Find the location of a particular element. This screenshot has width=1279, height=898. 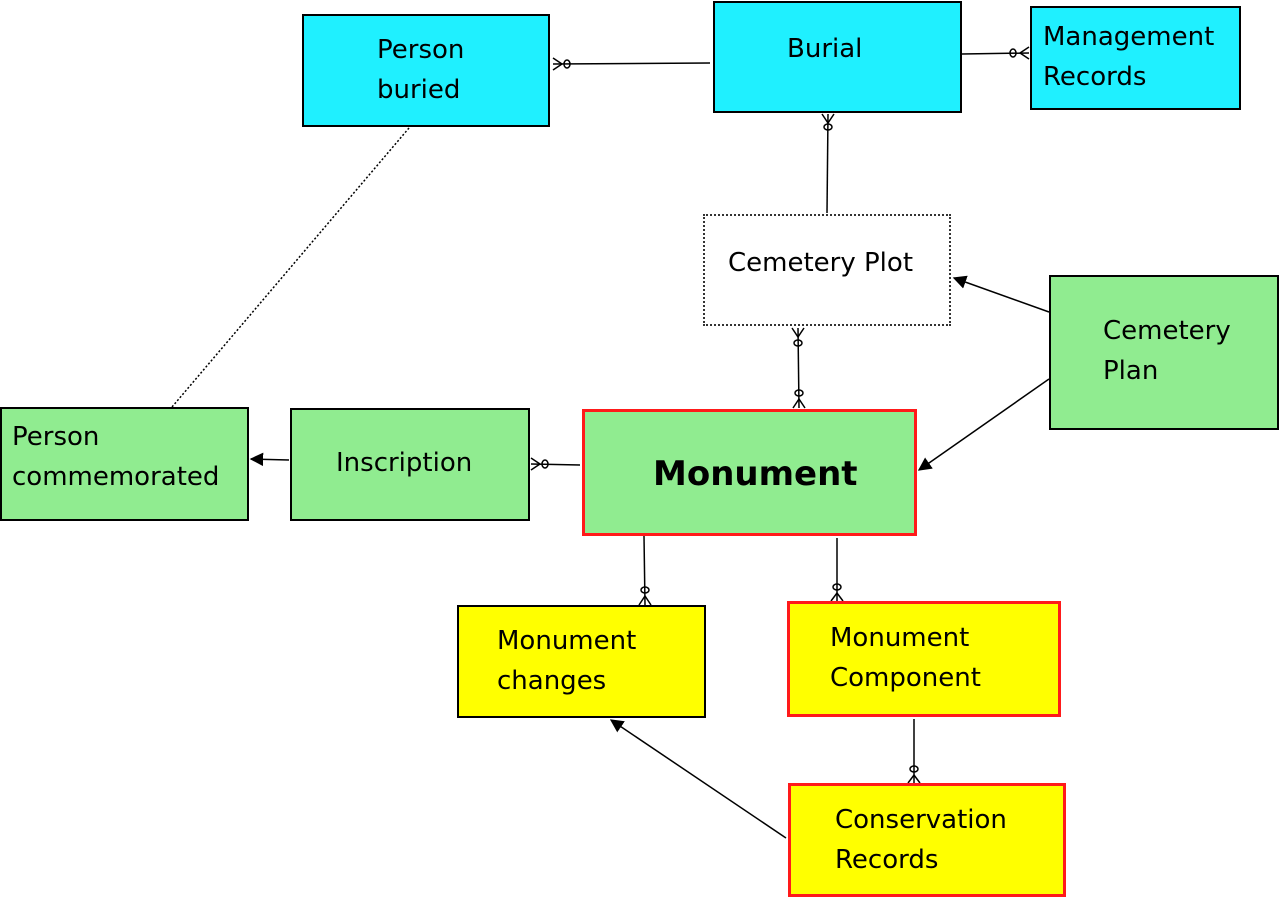

node-burial-label: Burial is located at coordinates (825, 49).